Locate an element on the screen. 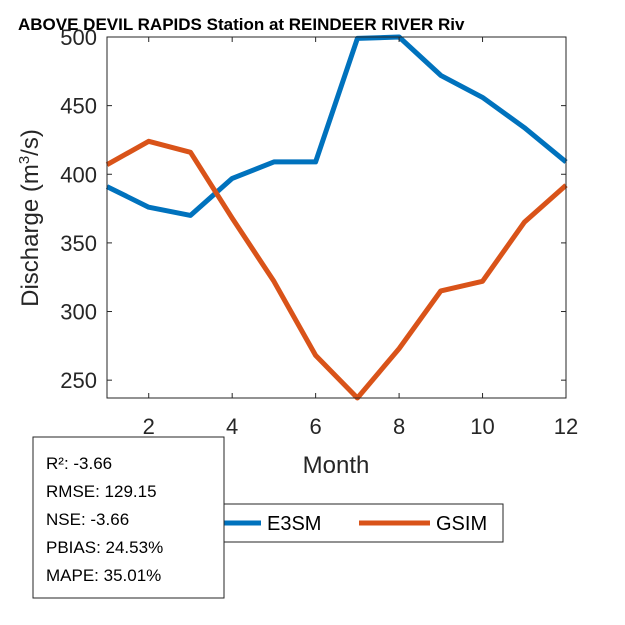 This screenshot has width=625, height=625. x-tick-label: 8 is located at coordinates (399, 426).